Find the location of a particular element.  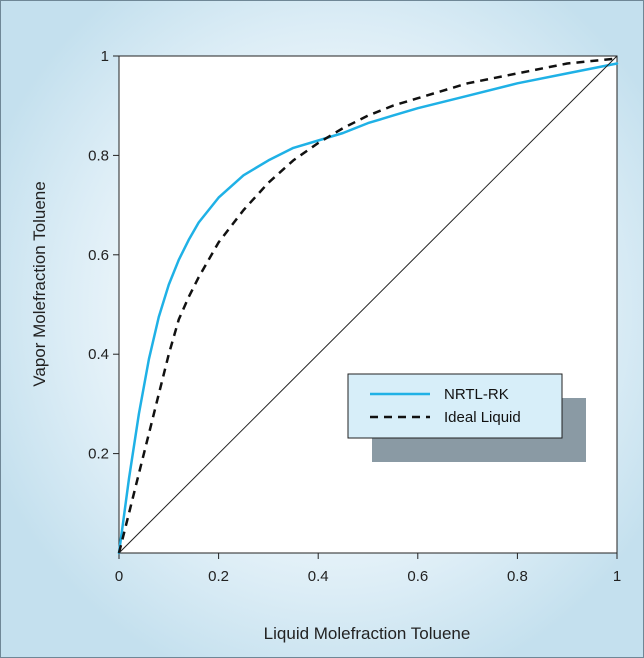

y-tick-label: 0.2 is located at coordinates (98, 454).